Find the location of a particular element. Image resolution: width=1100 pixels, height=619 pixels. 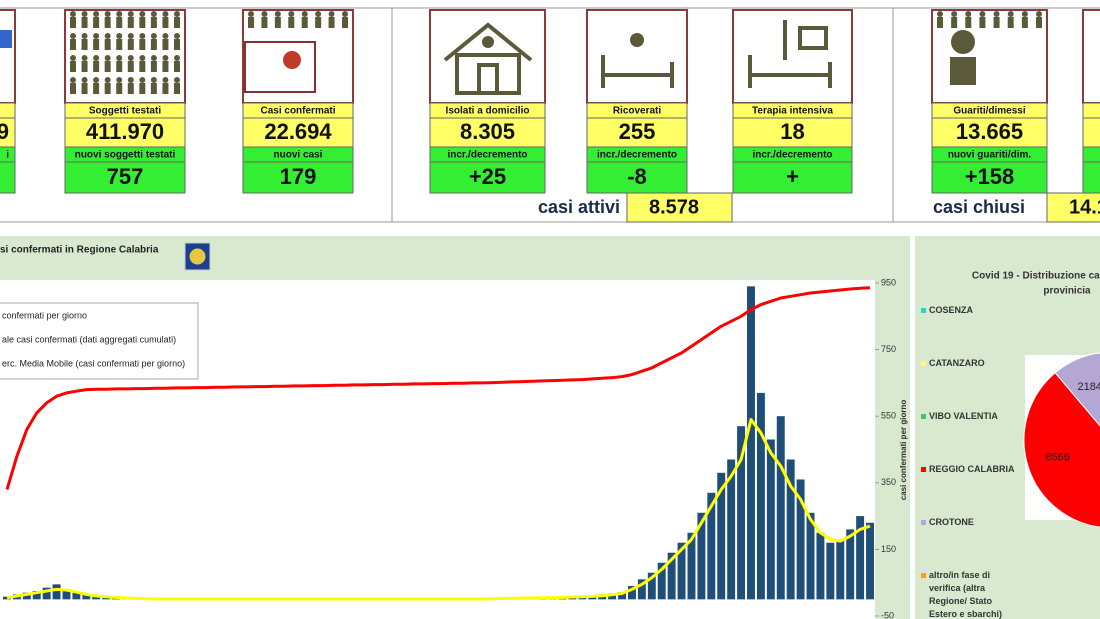

card-value: 255 is located at coordinates (637, 131).